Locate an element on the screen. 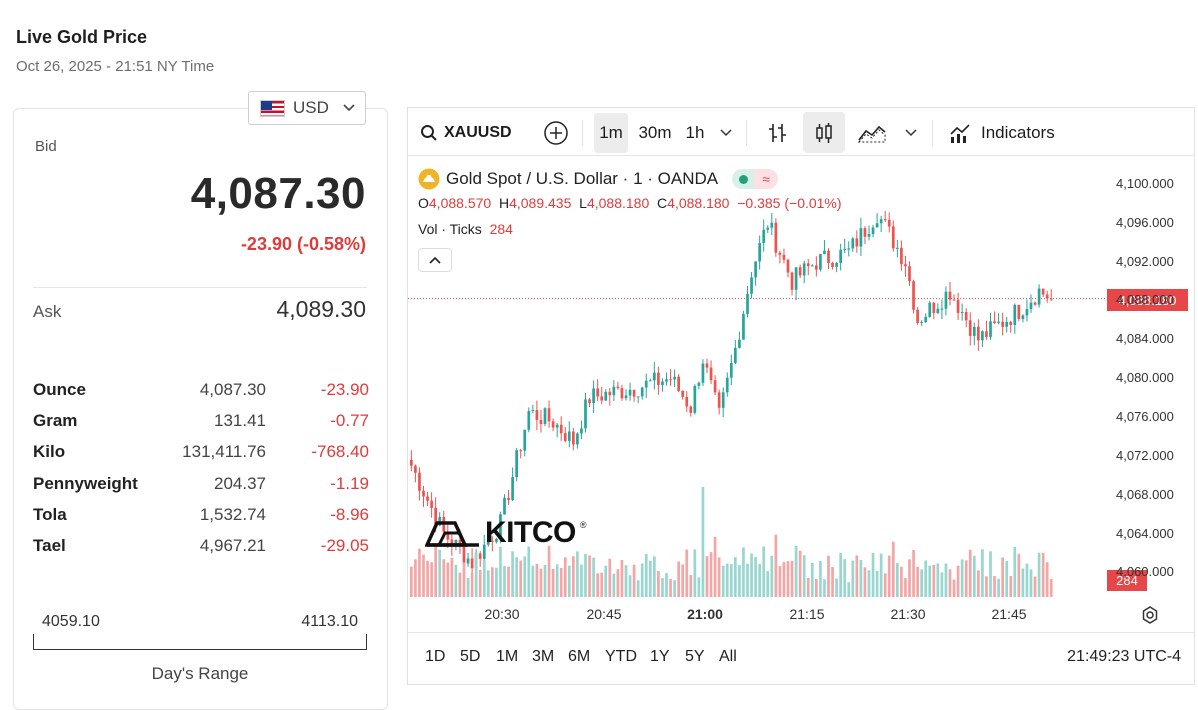 This screenshot has height=710, width=1198. unit-value: 131,411.76 is located at coordinates (224, 451).